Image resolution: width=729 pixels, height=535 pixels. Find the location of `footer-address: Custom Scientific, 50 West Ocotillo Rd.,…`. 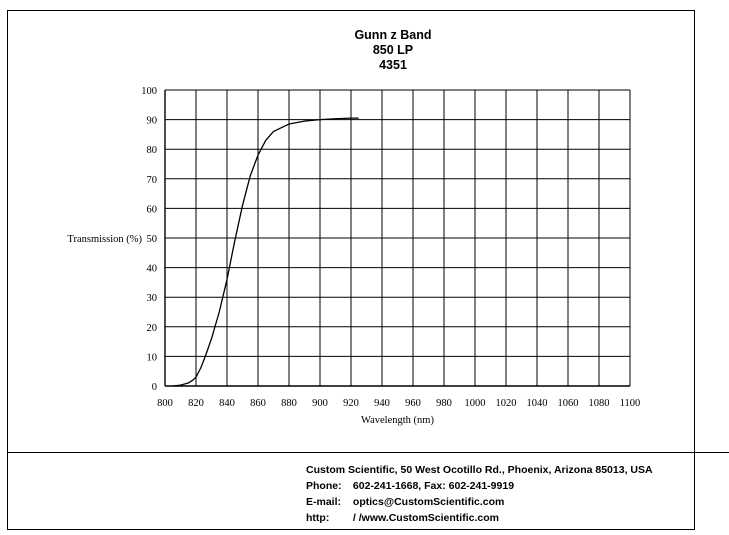

footer-address: Custom Scientific, 50 West Ocotillo Rd.,… is located at coordinates (479, 470).